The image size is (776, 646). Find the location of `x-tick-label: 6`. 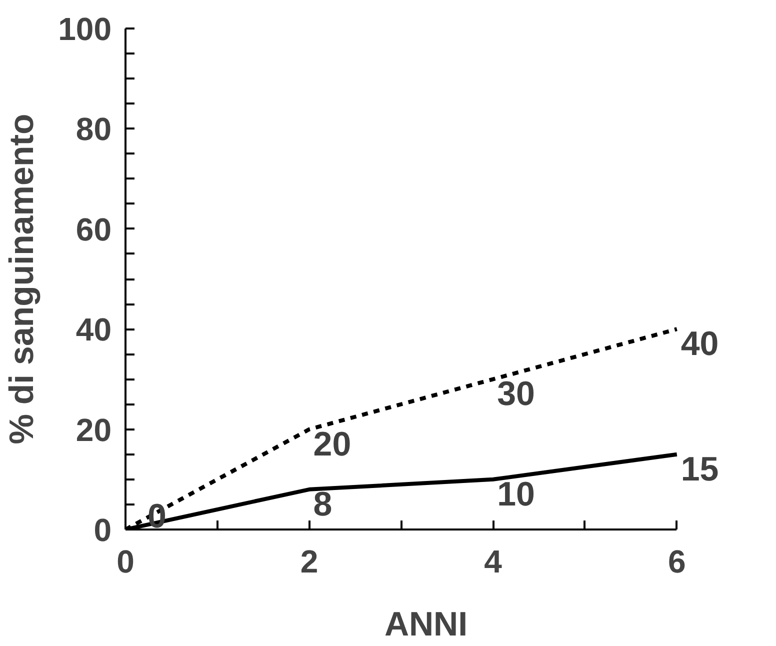

x-tick-label: 6 is located at coordinates (677, 562).